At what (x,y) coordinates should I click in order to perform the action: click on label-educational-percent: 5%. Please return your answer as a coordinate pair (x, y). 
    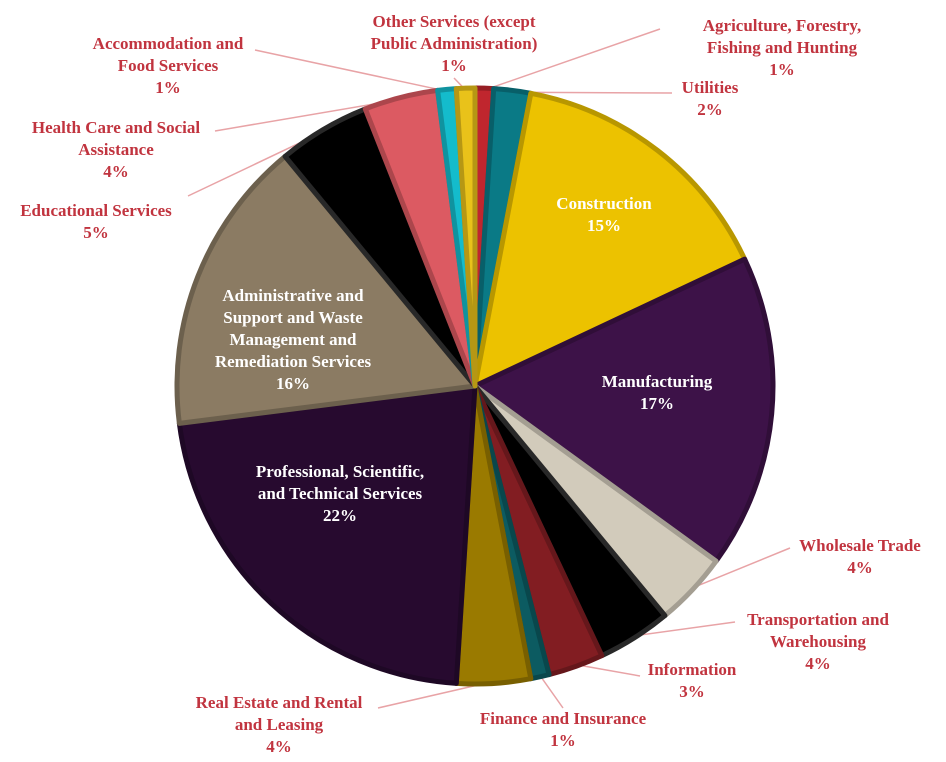
    Looking at the image, I should click on (96, 232).